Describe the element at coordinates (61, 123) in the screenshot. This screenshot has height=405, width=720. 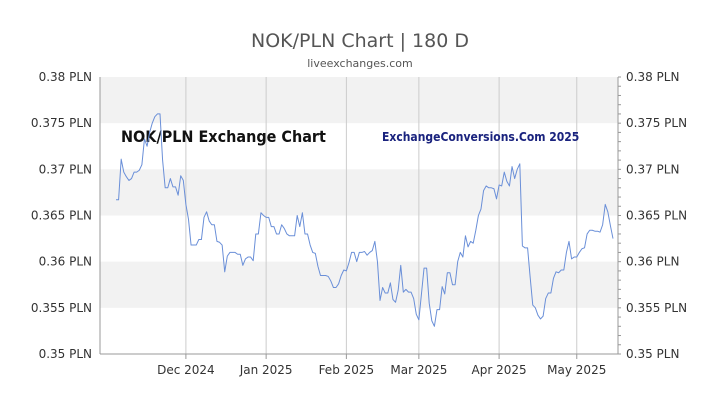
I see `y-tick-label-left: 0.375 PLN` at that location.